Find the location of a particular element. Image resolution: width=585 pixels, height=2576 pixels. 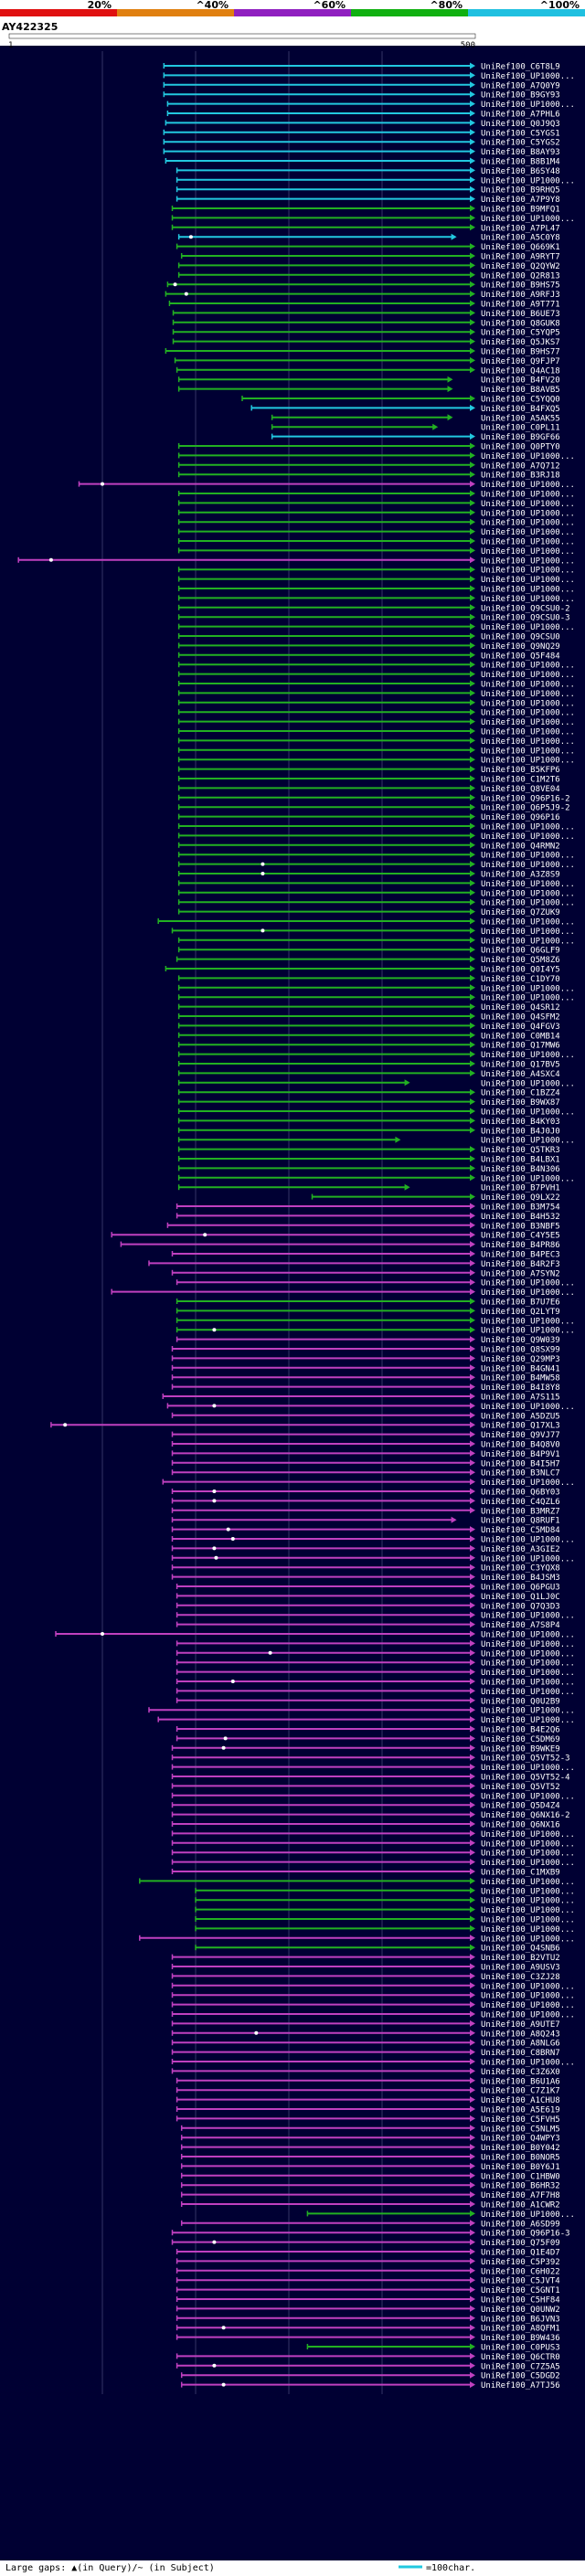

hit-label: UniRef100_Q0U2B9 is located at coordinates (520, 1701).